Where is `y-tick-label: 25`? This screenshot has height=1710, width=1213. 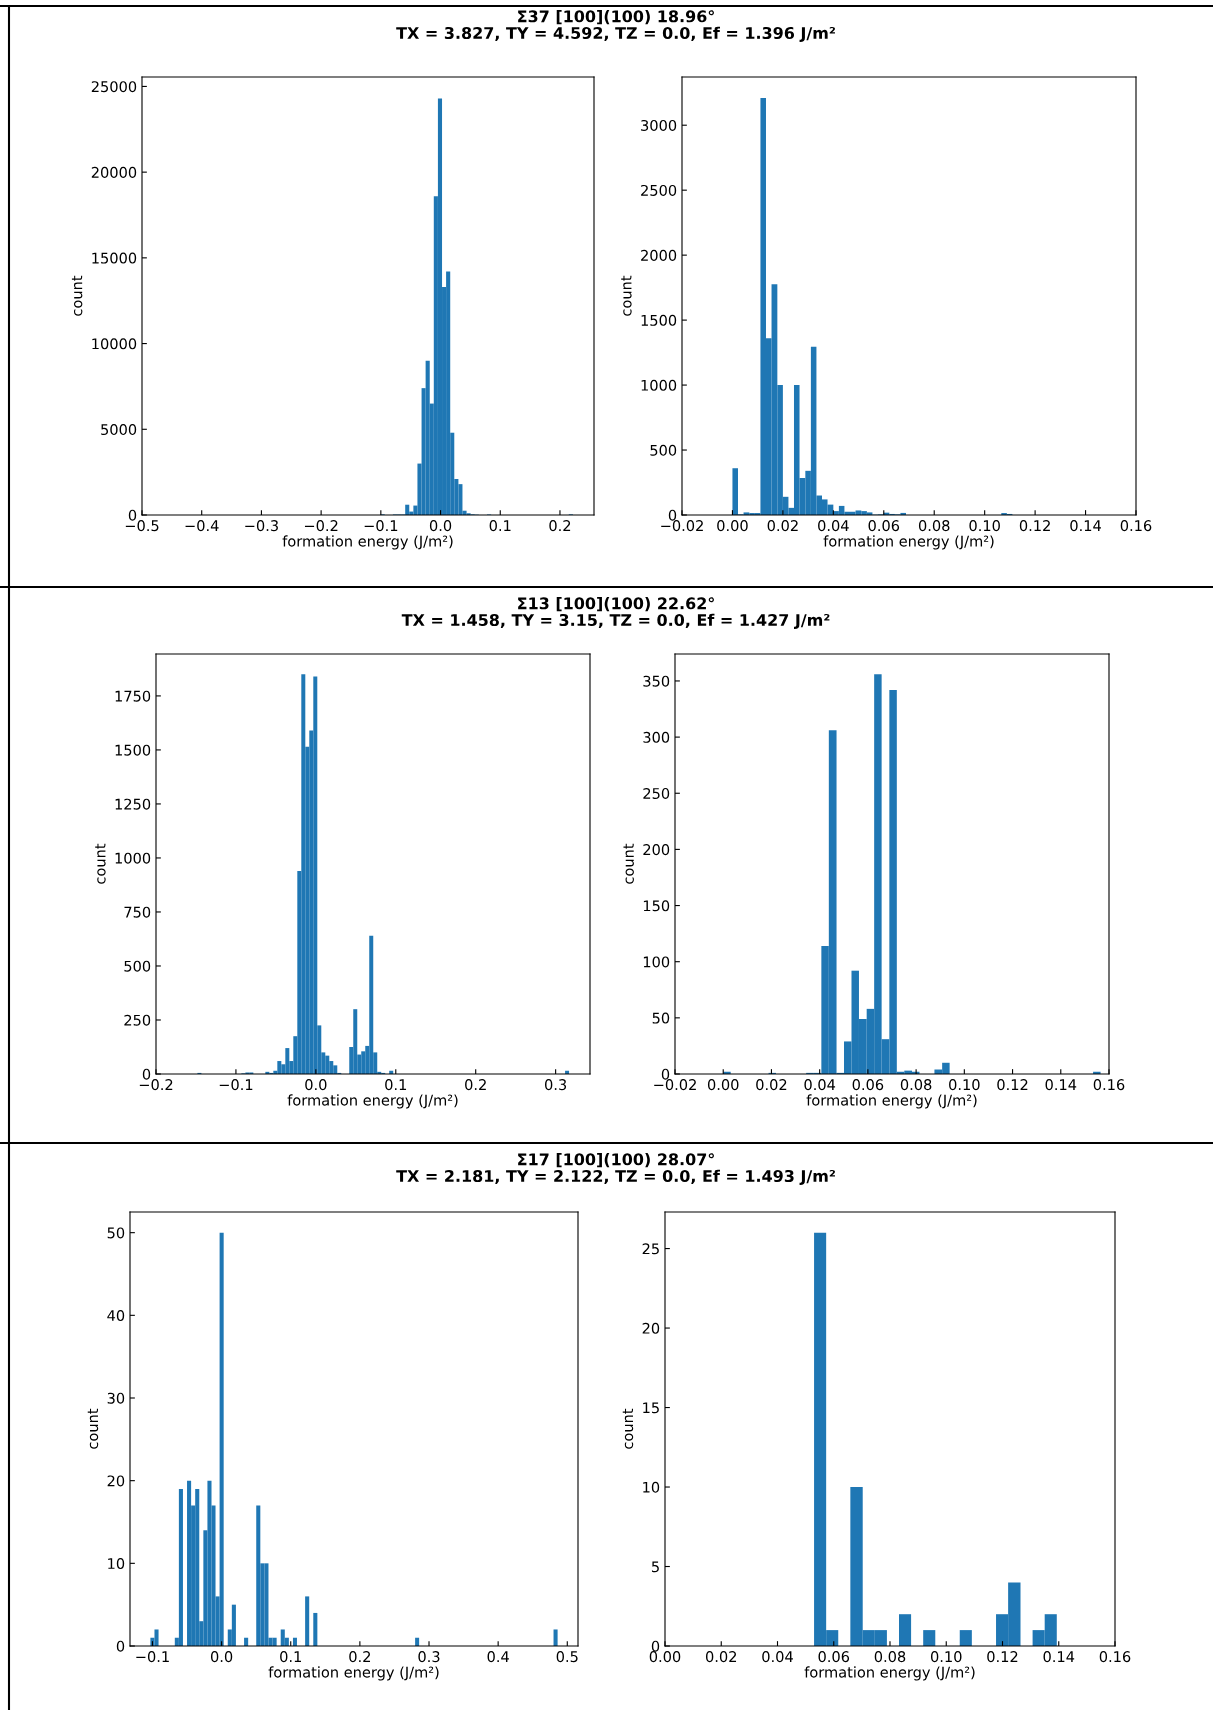 y-tick-label: 25 is located at coordinates (650, 1249).